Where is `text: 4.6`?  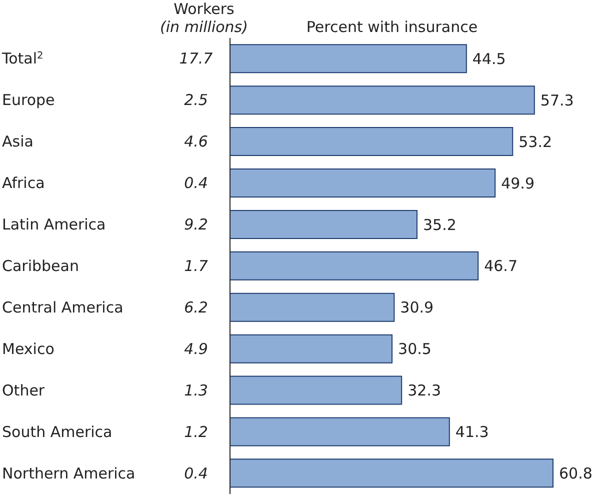
text: 4.6 is located at coordinates (196, 141).